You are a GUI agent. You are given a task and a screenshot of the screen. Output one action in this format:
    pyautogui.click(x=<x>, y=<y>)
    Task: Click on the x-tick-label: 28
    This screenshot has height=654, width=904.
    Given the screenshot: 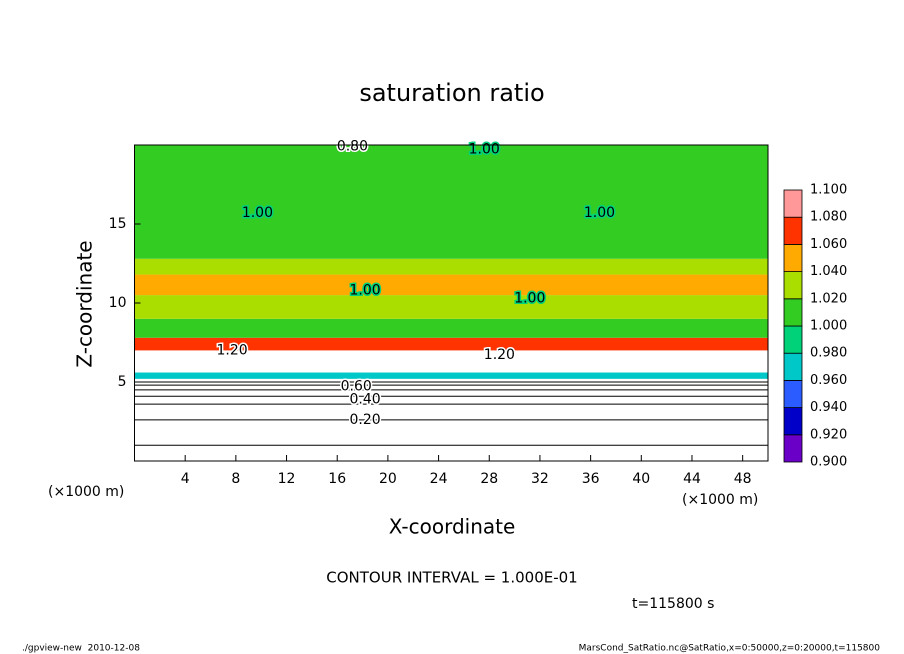 What is the action you would take?
    pyautogui.click(x=489, y=479)
    